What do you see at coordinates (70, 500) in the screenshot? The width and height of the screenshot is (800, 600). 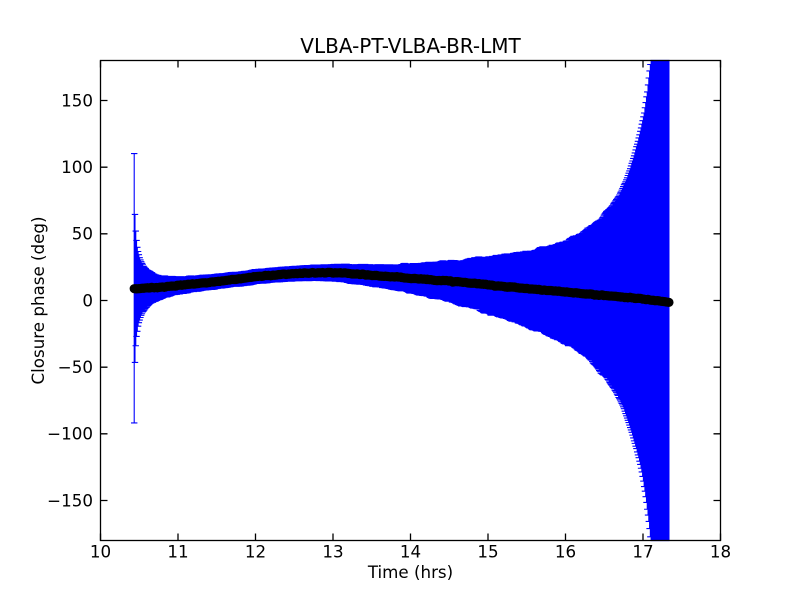 I see `y-tick-label--150: −150` at bounding box center [70, 500].